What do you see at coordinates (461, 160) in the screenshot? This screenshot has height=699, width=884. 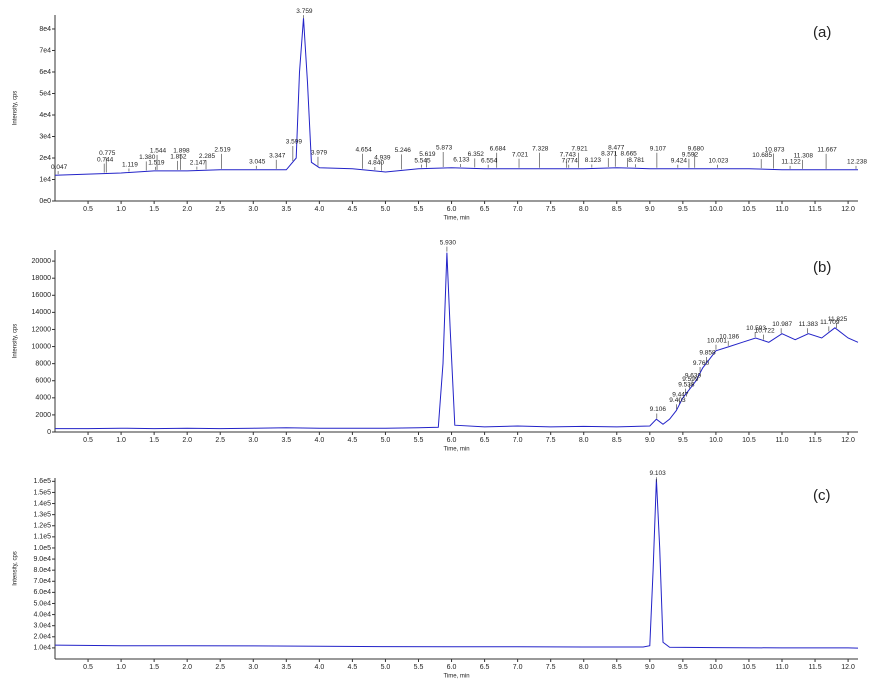 I see `peak-label: 6.133` at bounding box center [461, 160].